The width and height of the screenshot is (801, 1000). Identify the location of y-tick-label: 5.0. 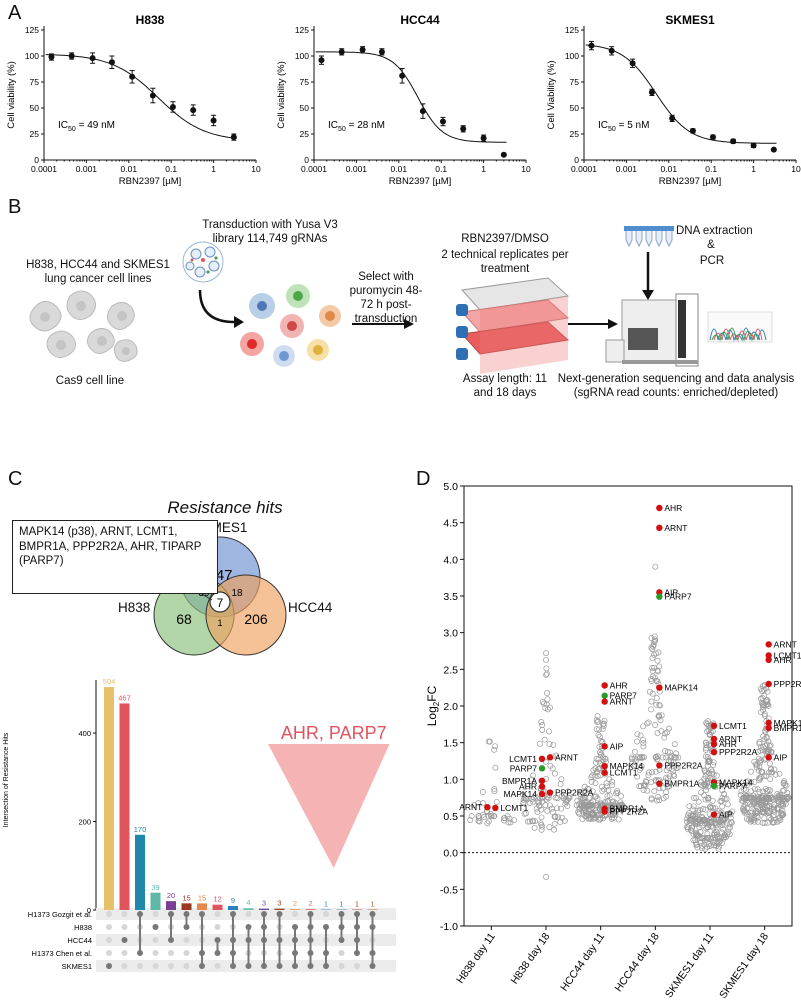
(450, 487).